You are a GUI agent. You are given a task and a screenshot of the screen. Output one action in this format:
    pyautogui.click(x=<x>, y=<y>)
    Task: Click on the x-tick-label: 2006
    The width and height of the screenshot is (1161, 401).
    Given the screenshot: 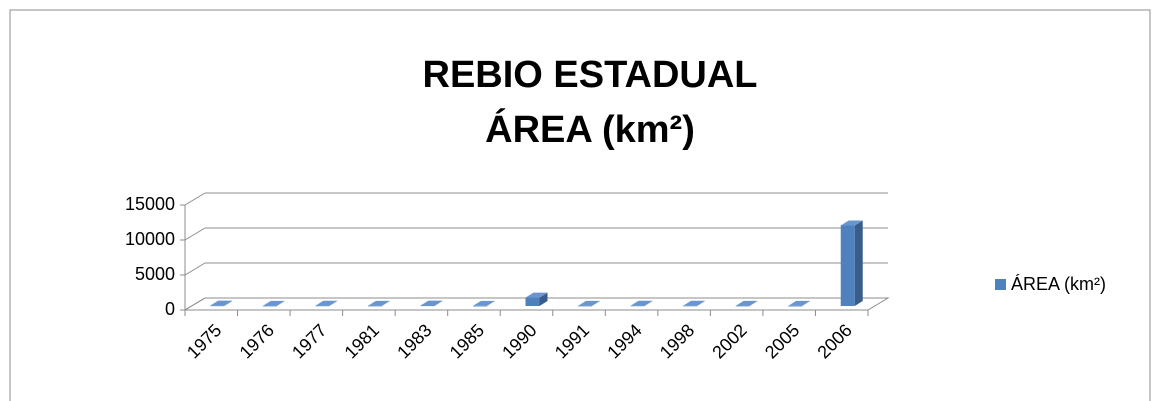 What is the action you would take?
    pyautogui.click(x=834, y=341)
    